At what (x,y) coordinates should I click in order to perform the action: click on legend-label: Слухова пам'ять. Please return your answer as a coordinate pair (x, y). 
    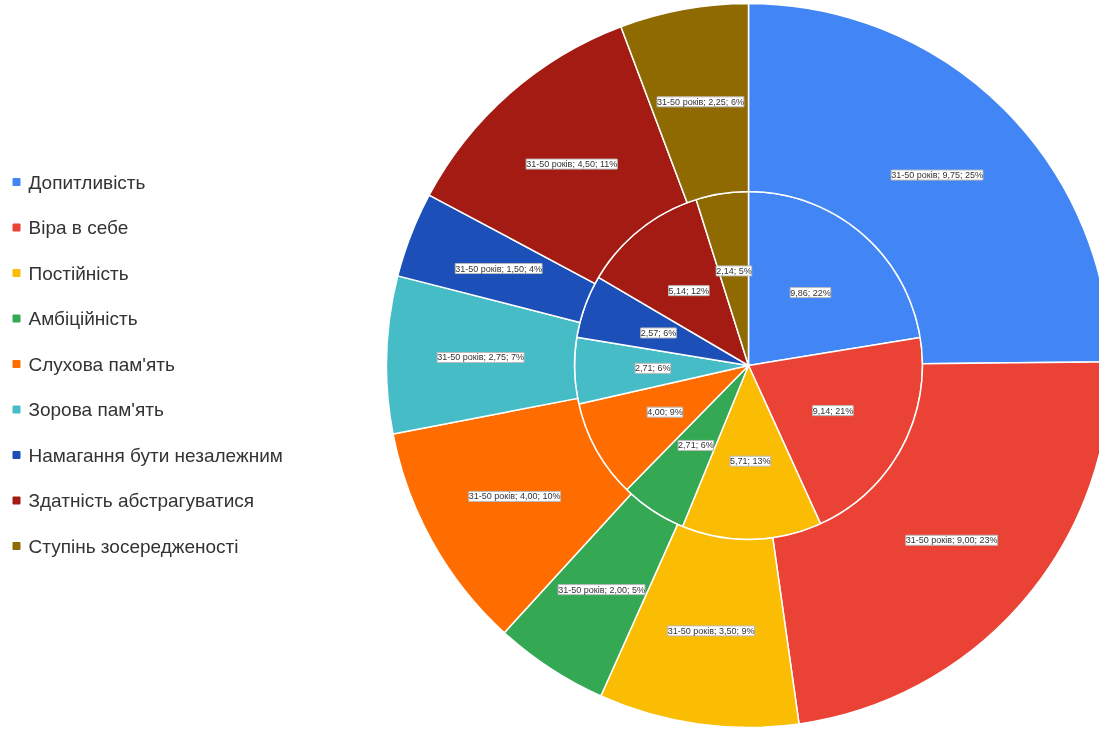
    Looking at the image, I should click on (101, 364).